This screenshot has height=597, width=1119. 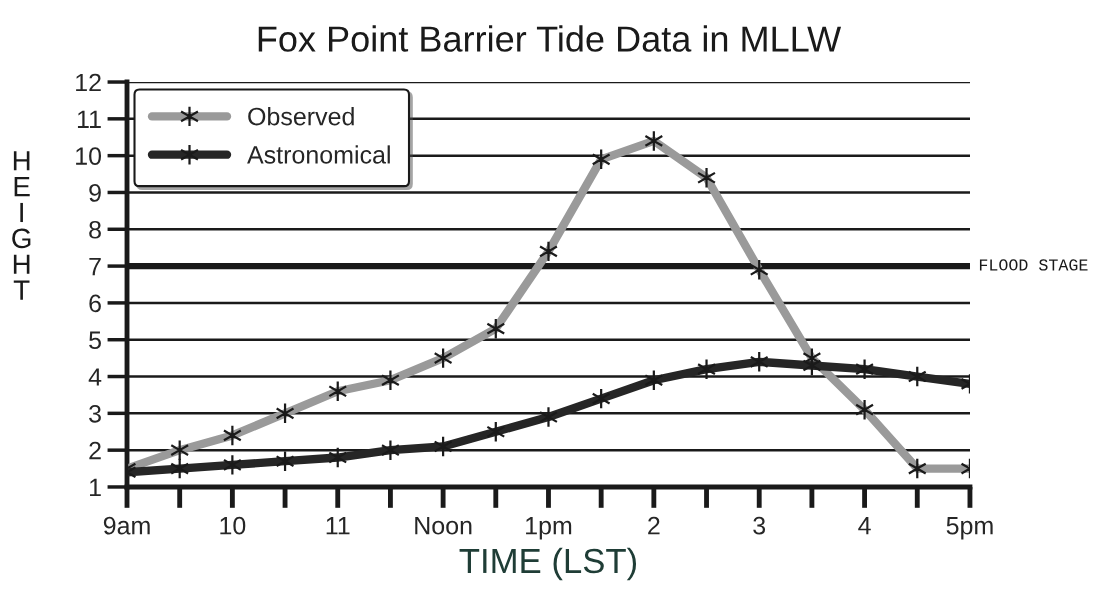 What do you see at coordinates (759, 525) in the screenshot?
I see `x-tick-label: 3` at bounding box center [759, 525].